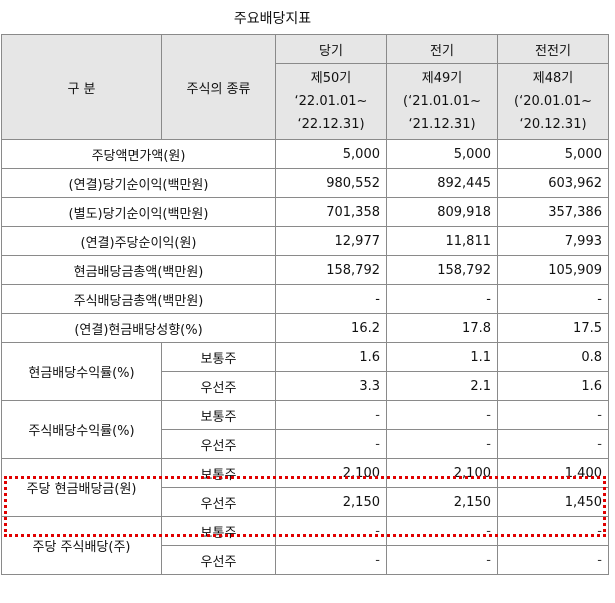 The width and height of the screenshot is (615, 603). I want to click on table-row: (연결)당기순이익(백만원) 980,552 892,445 603,962, so click(305, 183).